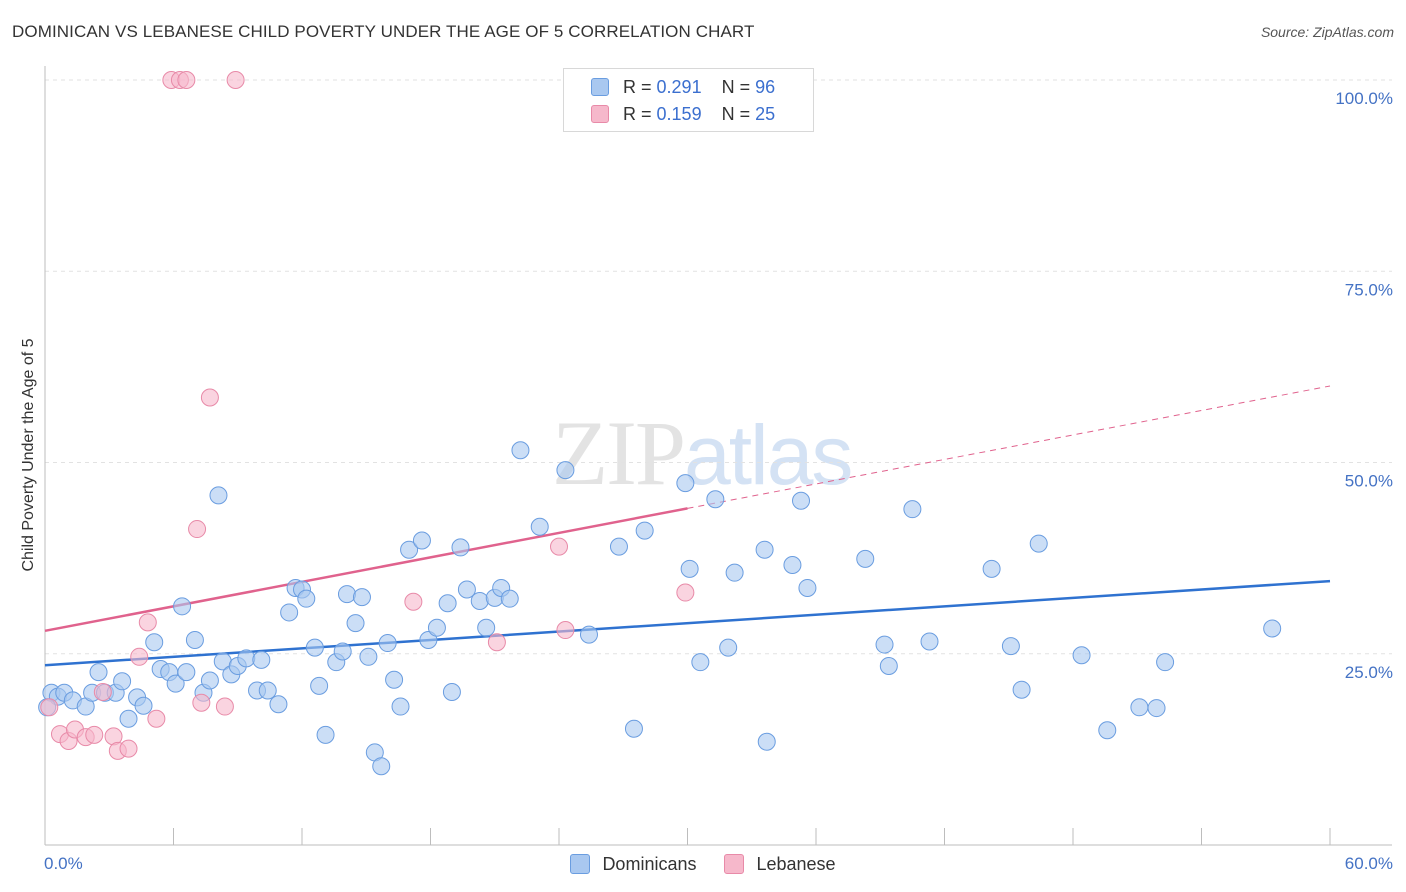  I want to click on x-tick-label: 60.0%, so click(1369, 863).